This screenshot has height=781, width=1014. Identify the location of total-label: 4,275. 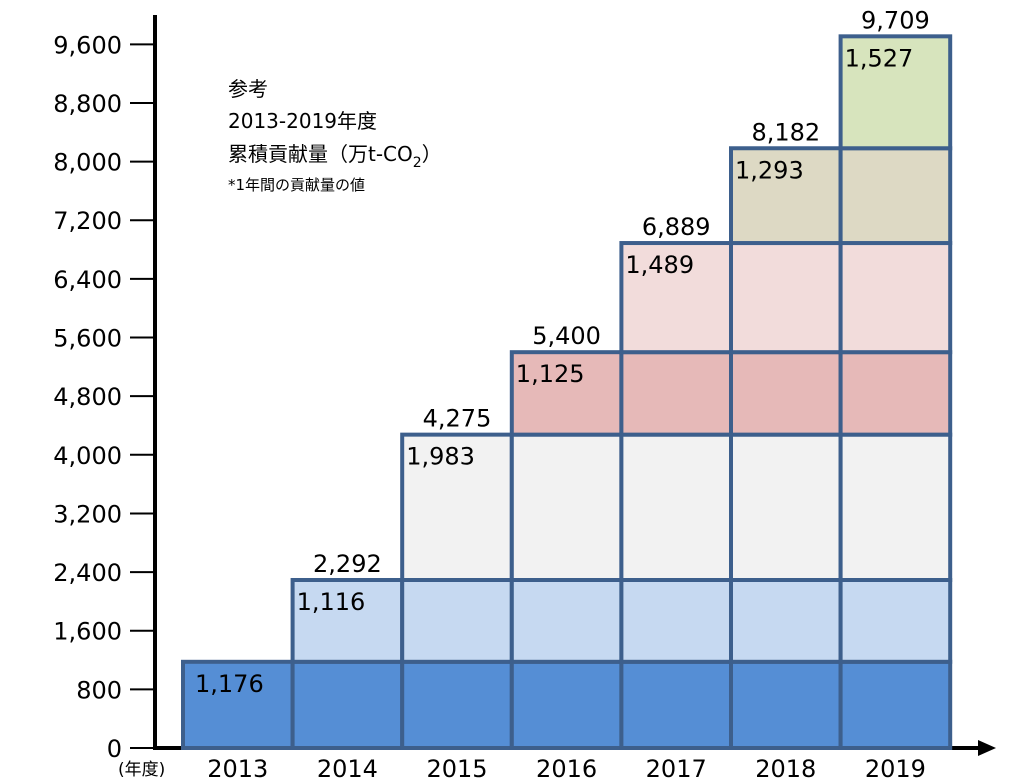
(457, 419).